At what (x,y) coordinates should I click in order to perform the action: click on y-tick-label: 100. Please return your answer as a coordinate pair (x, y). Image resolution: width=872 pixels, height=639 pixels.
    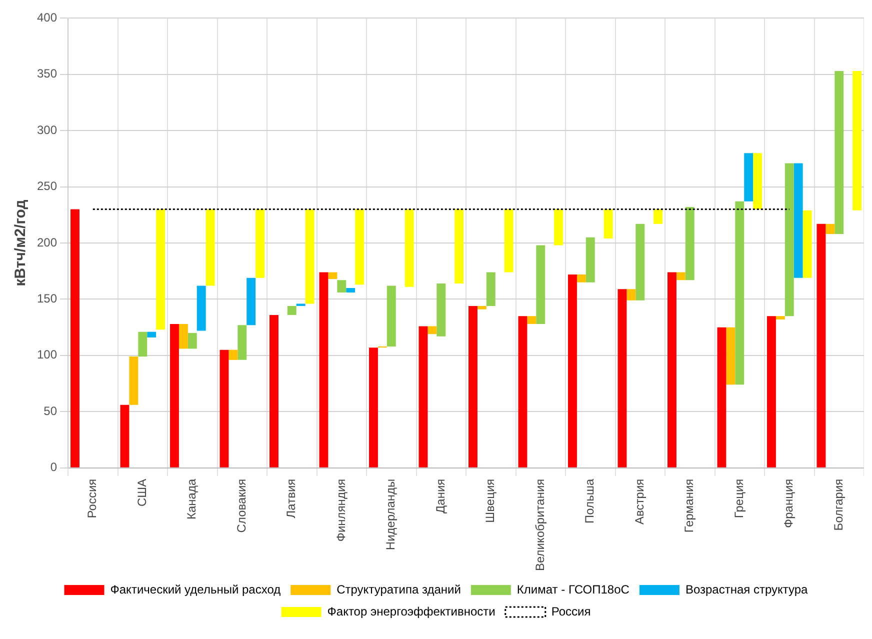
    Looking at the image, I should click on (47, 355).